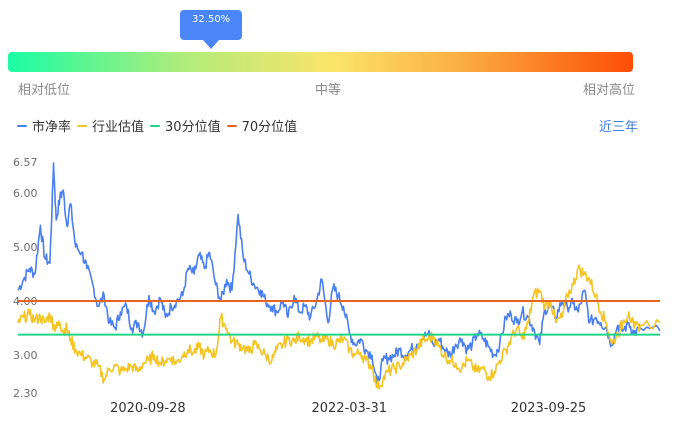  Describe the element at coordinates (118, 127) in the screenshot. I see `legend-label: 行业估值` at that location.